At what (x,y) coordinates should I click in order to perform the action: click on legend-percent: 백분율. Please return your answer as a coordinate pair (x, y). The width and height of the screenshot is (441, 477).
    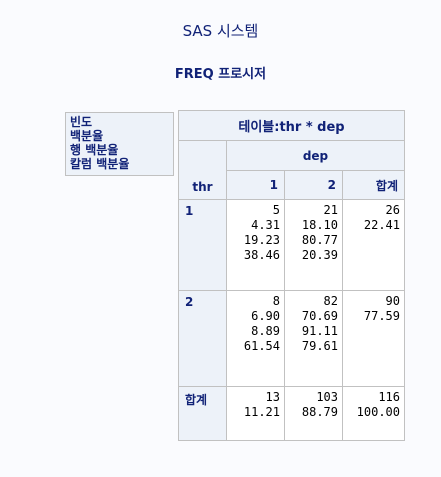
    Looking at the image, I should click on (87, 136).